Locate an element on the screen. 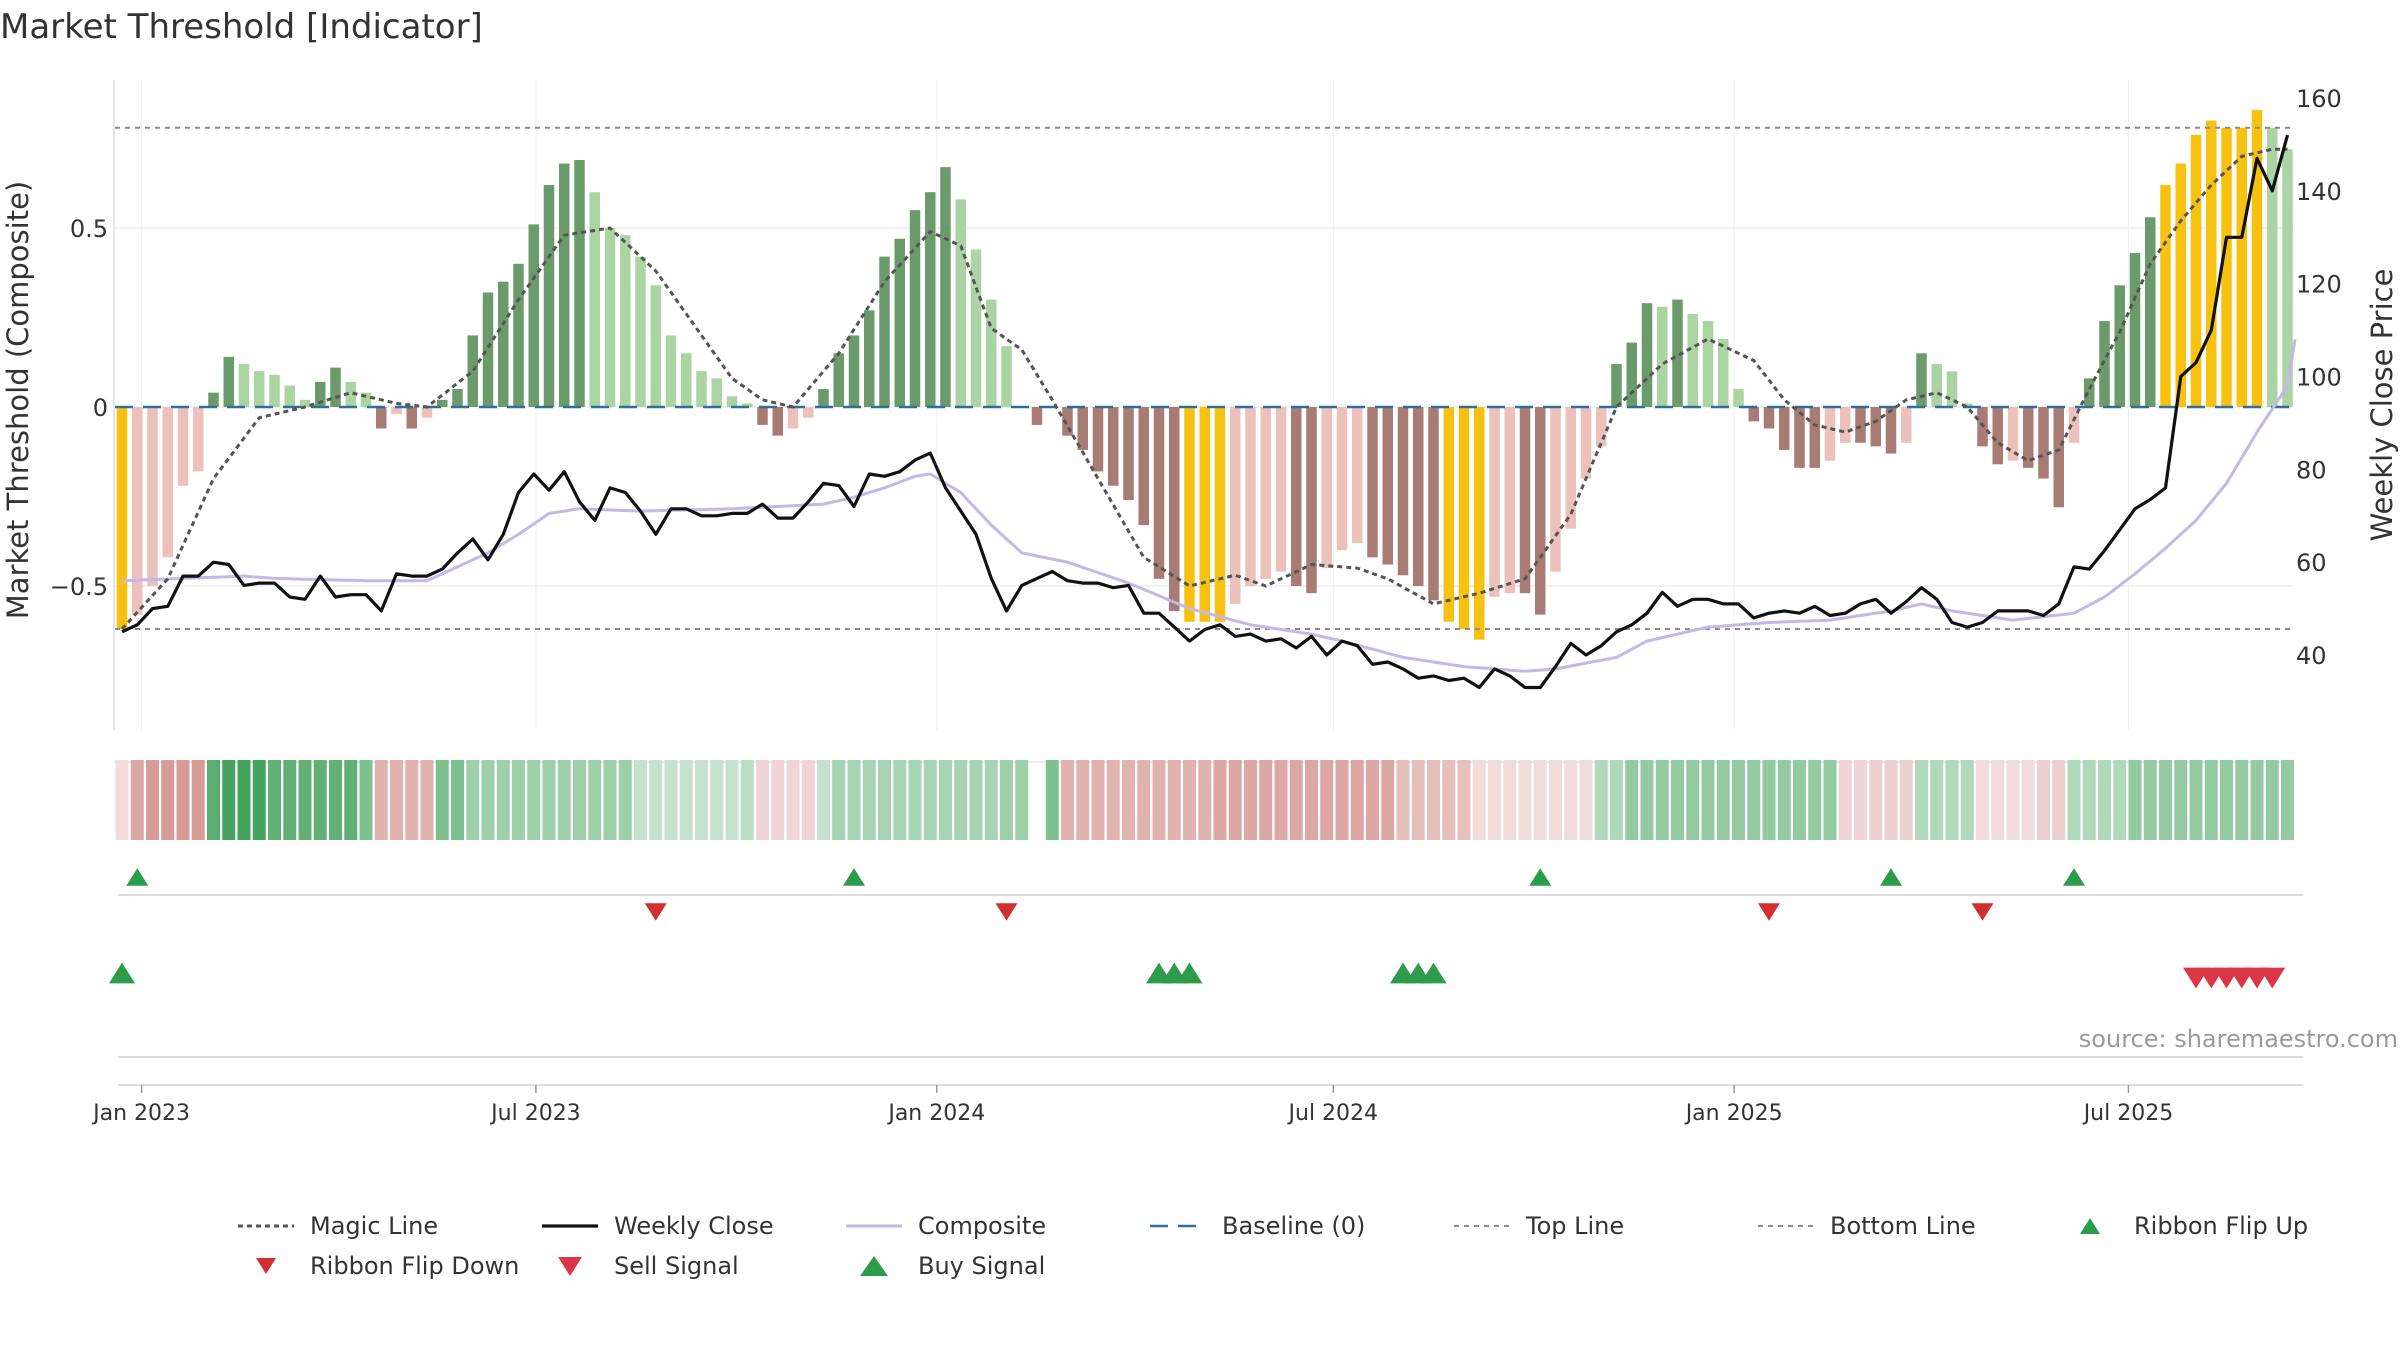  y2-tick-label-1: 60 is located at coordinates (2311, 563).